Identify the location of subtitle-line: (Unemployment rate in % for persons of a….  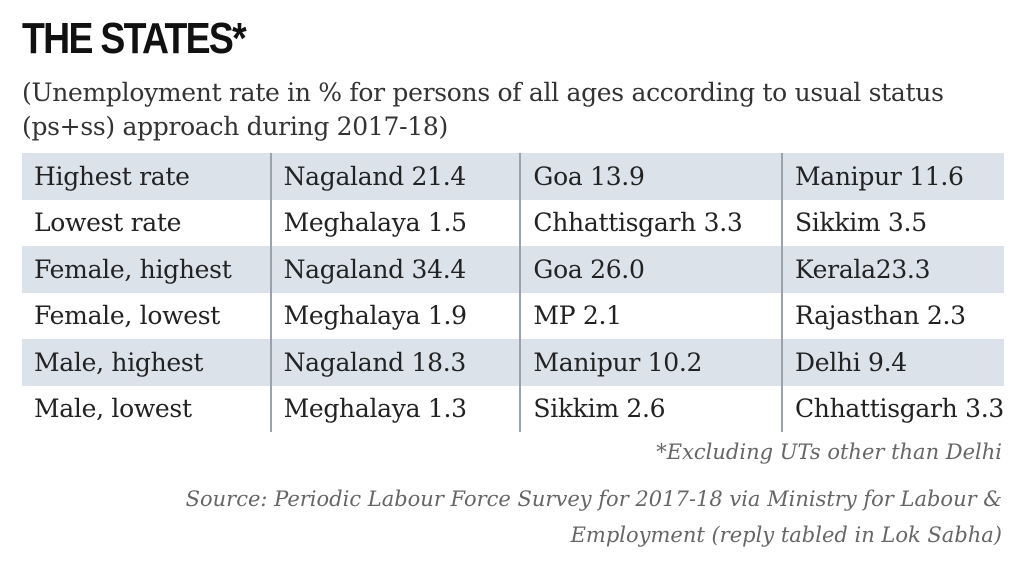
(483, 92).